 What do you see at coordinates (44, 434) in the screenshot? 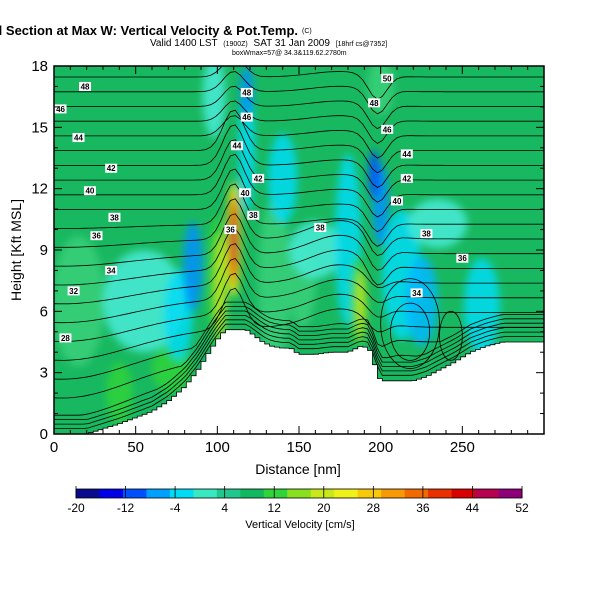
I see `y-tick-label: 0` at bounding box center [44, 434].